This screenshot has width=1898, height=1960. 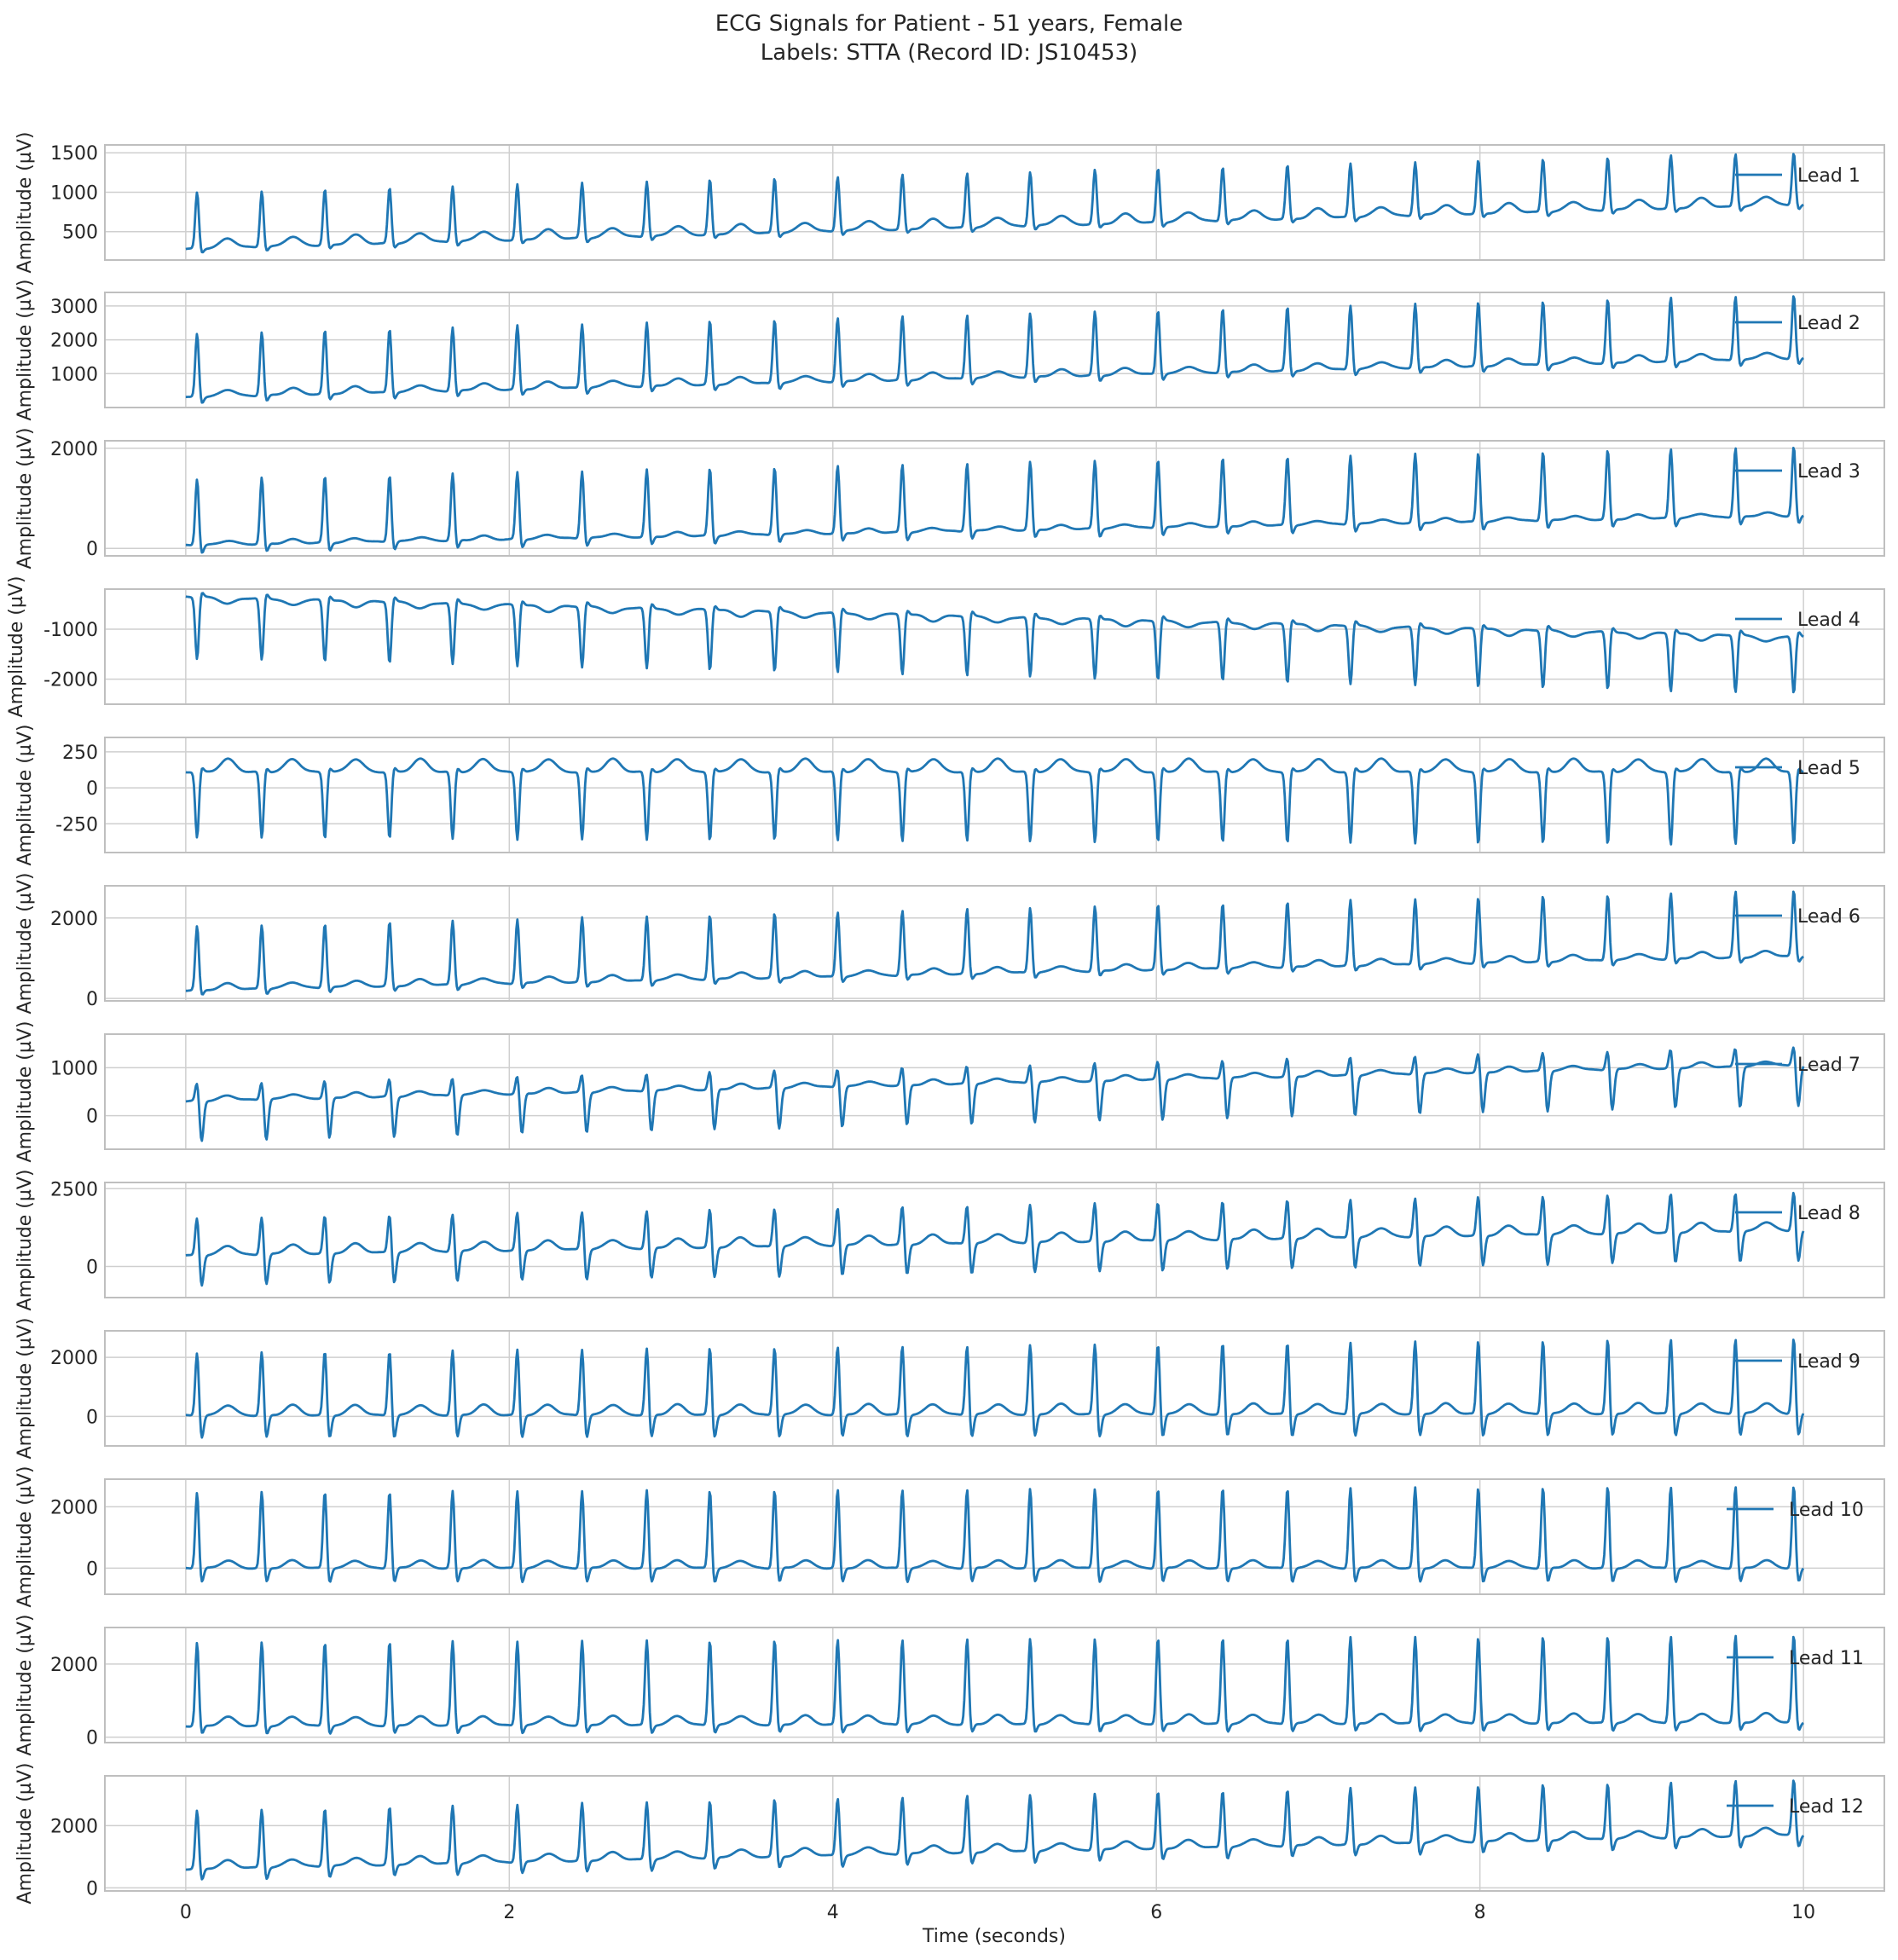 What do you see at coordinates (80, 233) in the screenshot?
I see `y-tick-label: 500` at bounding box center [80, 233].